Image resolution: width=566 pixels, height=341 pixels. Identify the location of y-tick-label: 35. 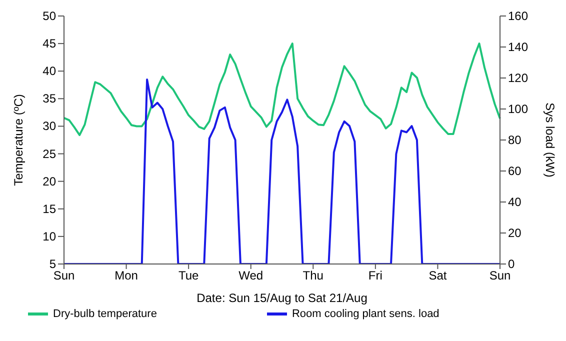
(49, 99).